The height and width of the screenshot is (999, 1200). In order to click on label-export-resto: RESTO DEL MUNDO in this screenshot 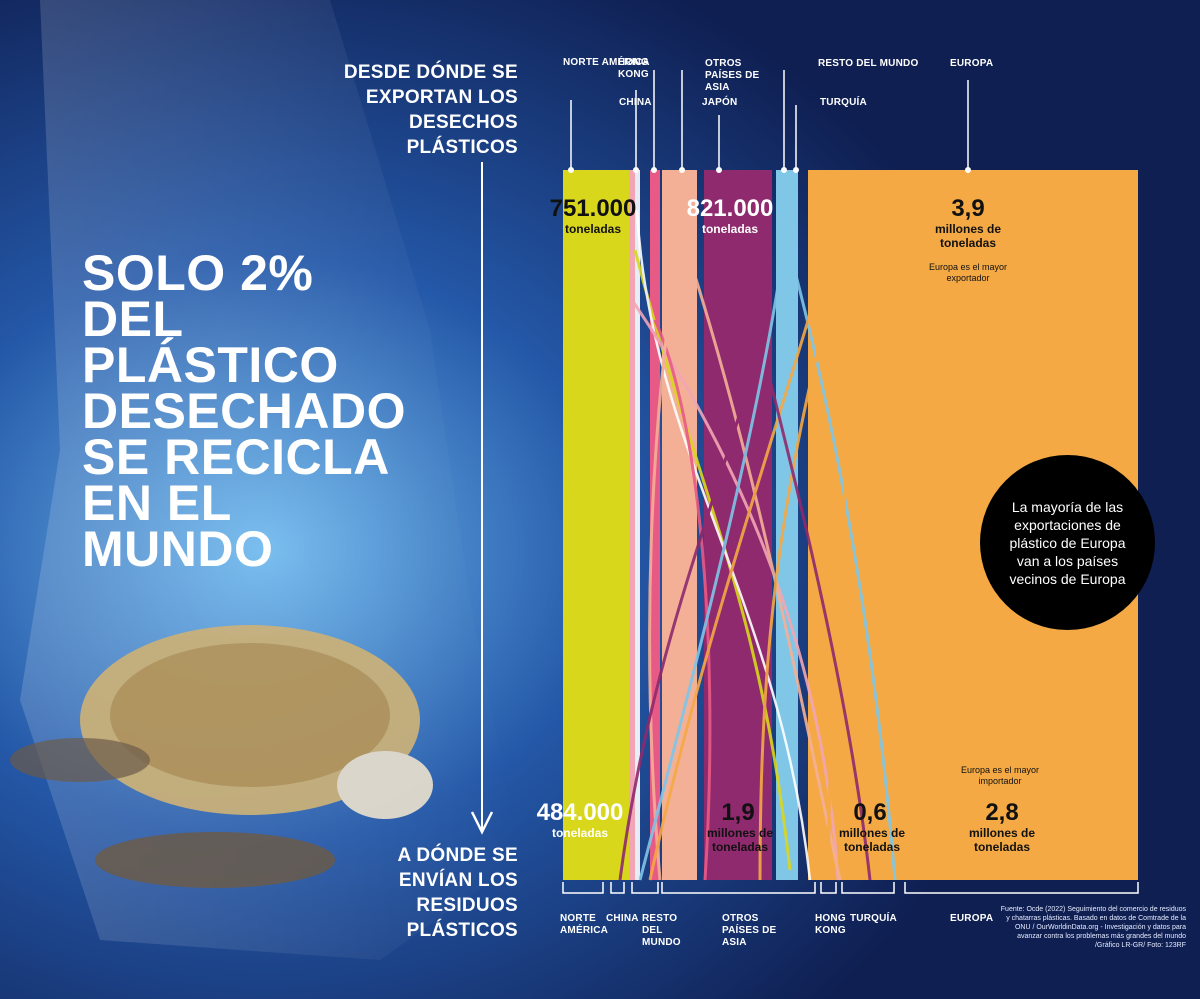, I will do `click(868, 63)`.